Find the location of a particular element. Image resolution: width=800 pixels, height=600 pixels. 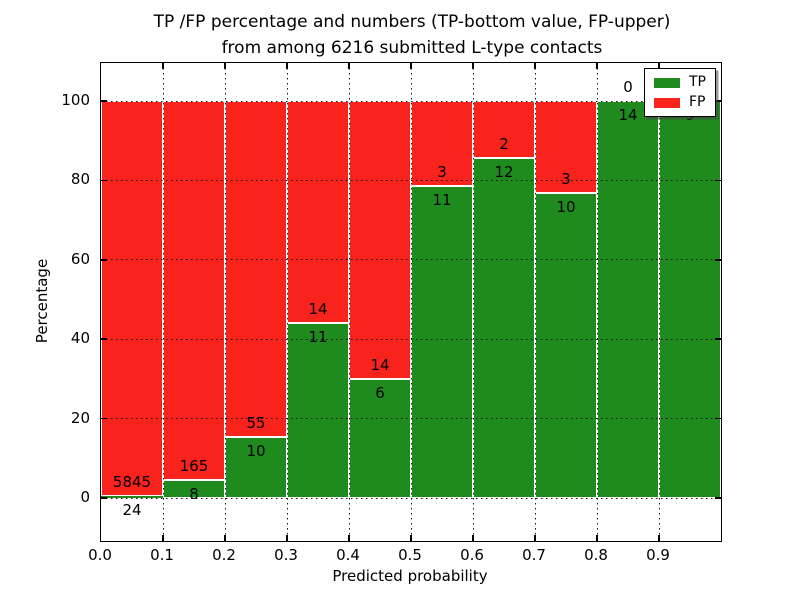

y-tick-label: 100 is located at coordinates (75, 100).